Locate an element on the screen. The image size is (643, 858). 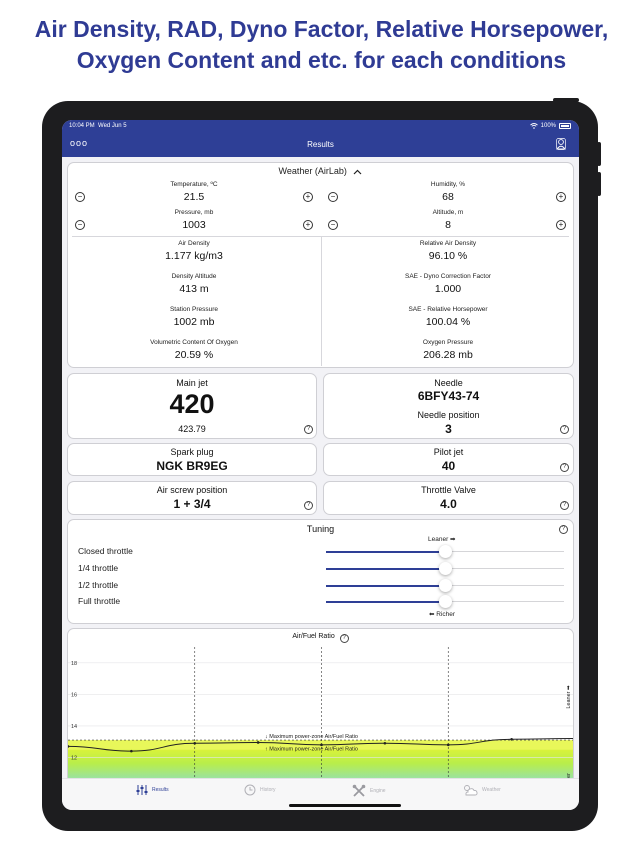
battery-percent: 100% is located at coordinates (548, 126).